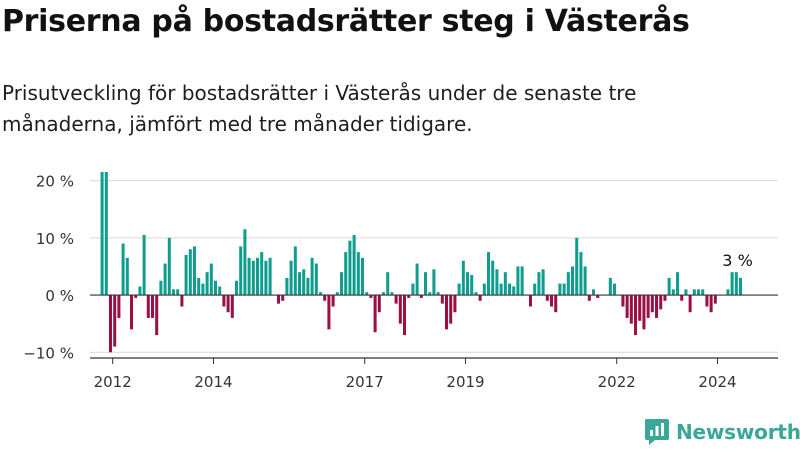 This screenshot has height=450, width=800. Describe the element at coordinates (59, 296) in the screenshot. I see `y-tick-label: 0 %` at that location.